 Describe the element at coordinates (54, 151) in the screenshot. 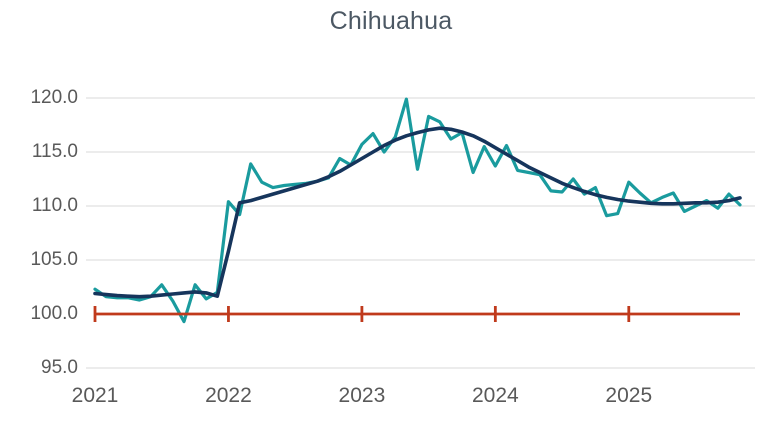

I see `y-axis-label-115.0: 115.0` at that location.